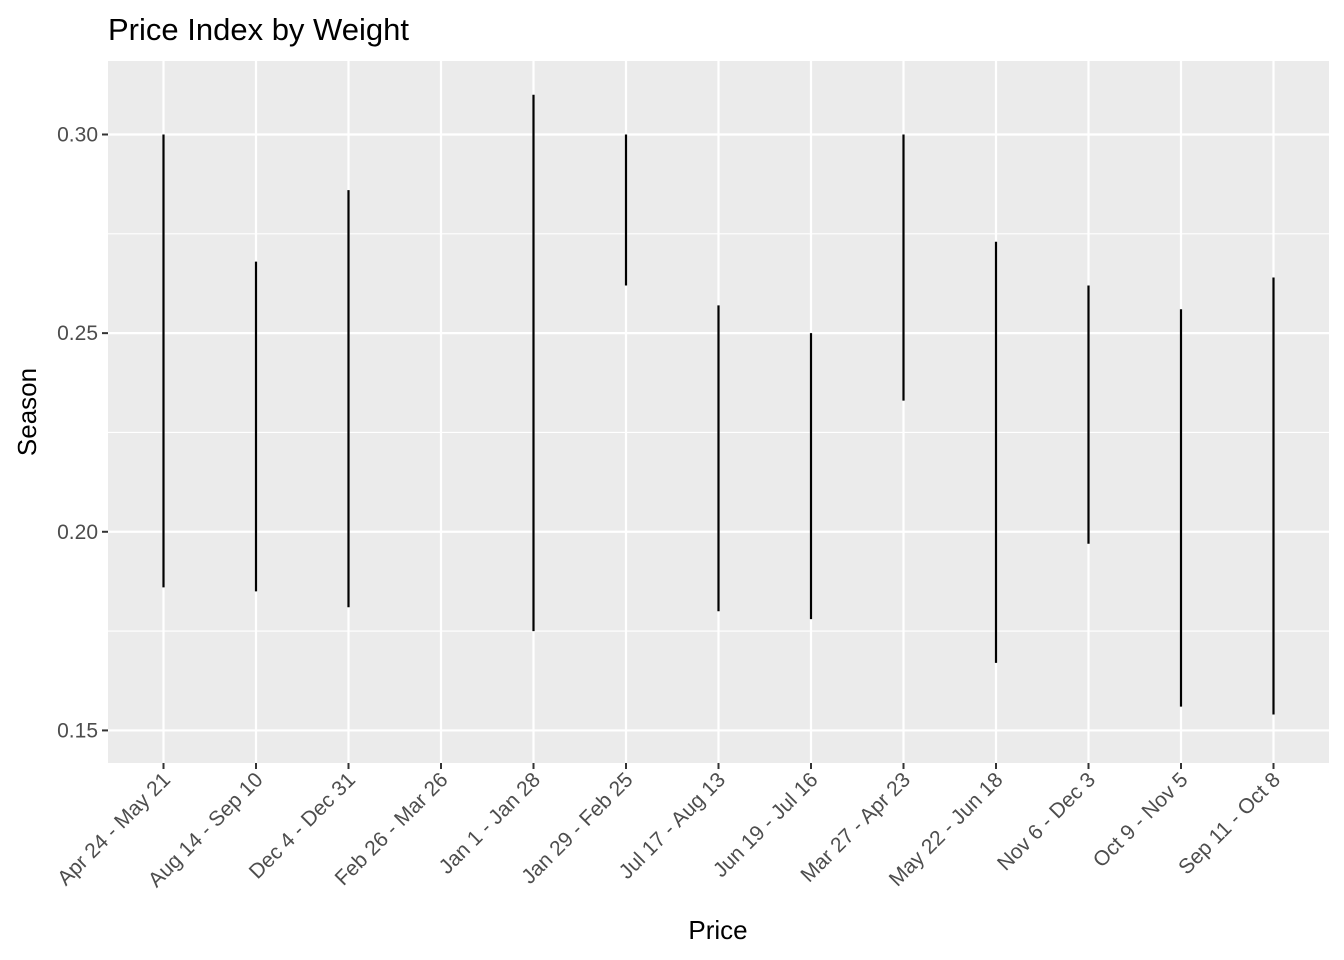 This screenshot has height=960, width=1344. I want to click on y-tick-label: 0.15, so click(77, 730).